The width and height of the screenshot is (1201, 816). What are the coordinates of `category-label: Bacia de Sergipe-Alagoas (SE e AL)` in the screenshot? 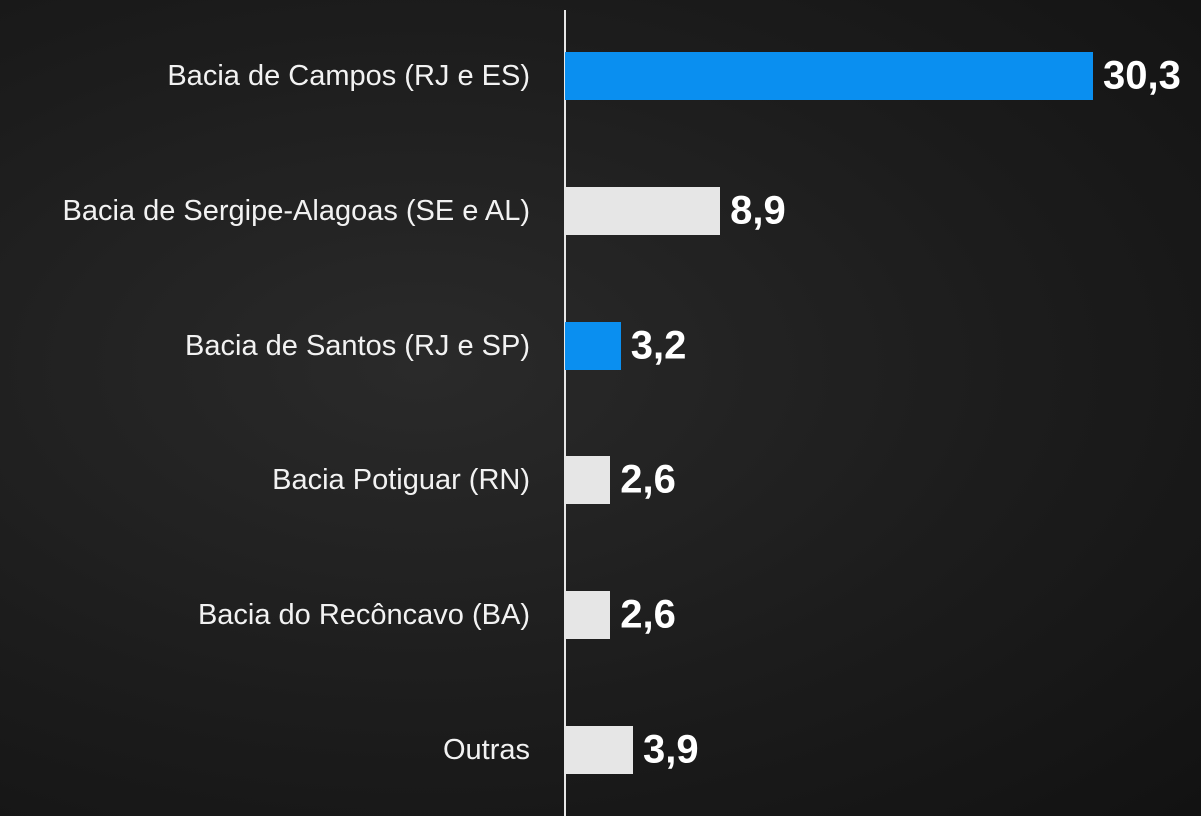 It's located at (296, 210).